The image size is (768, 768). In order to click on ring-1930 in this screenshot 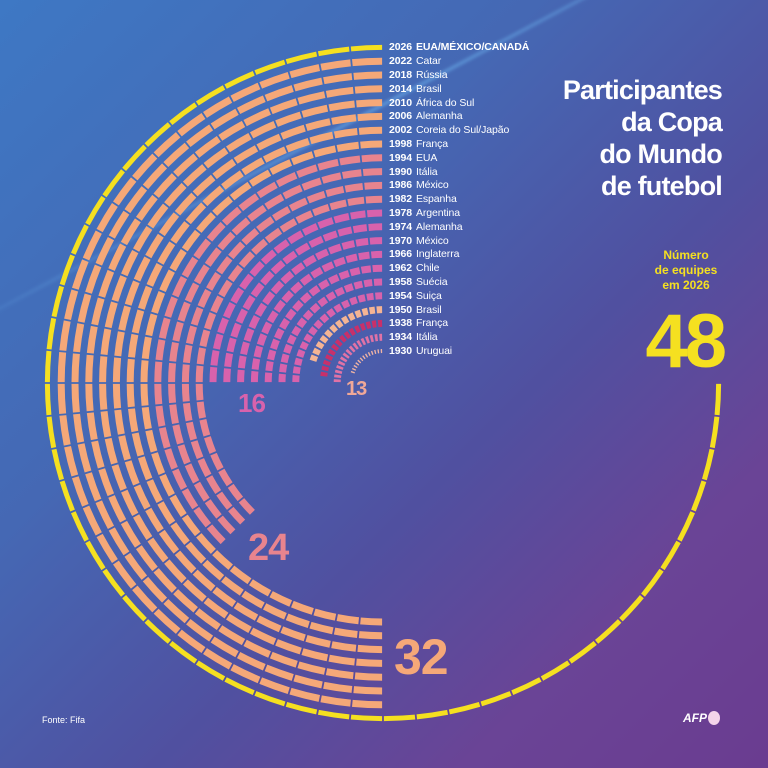, I will do `click(366, 361)`.